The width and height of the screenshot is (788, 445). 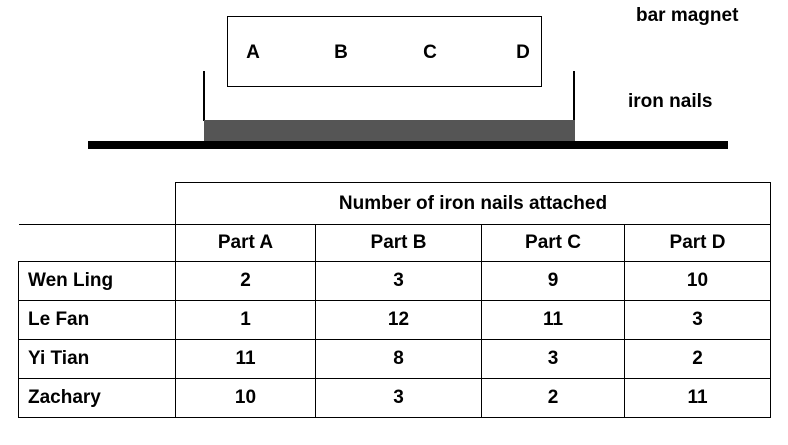 I want to click on iron-nails-label: iron nails, so click(x=670, y=101).